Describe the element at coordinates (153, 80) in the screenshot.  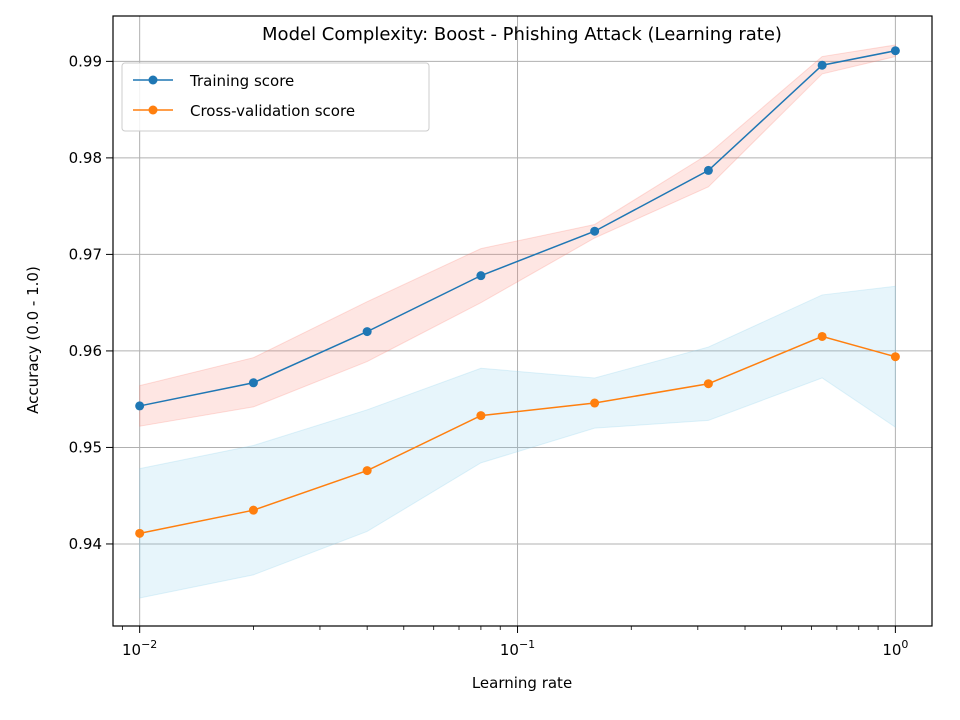
I see `legend-marker-training` at that location.